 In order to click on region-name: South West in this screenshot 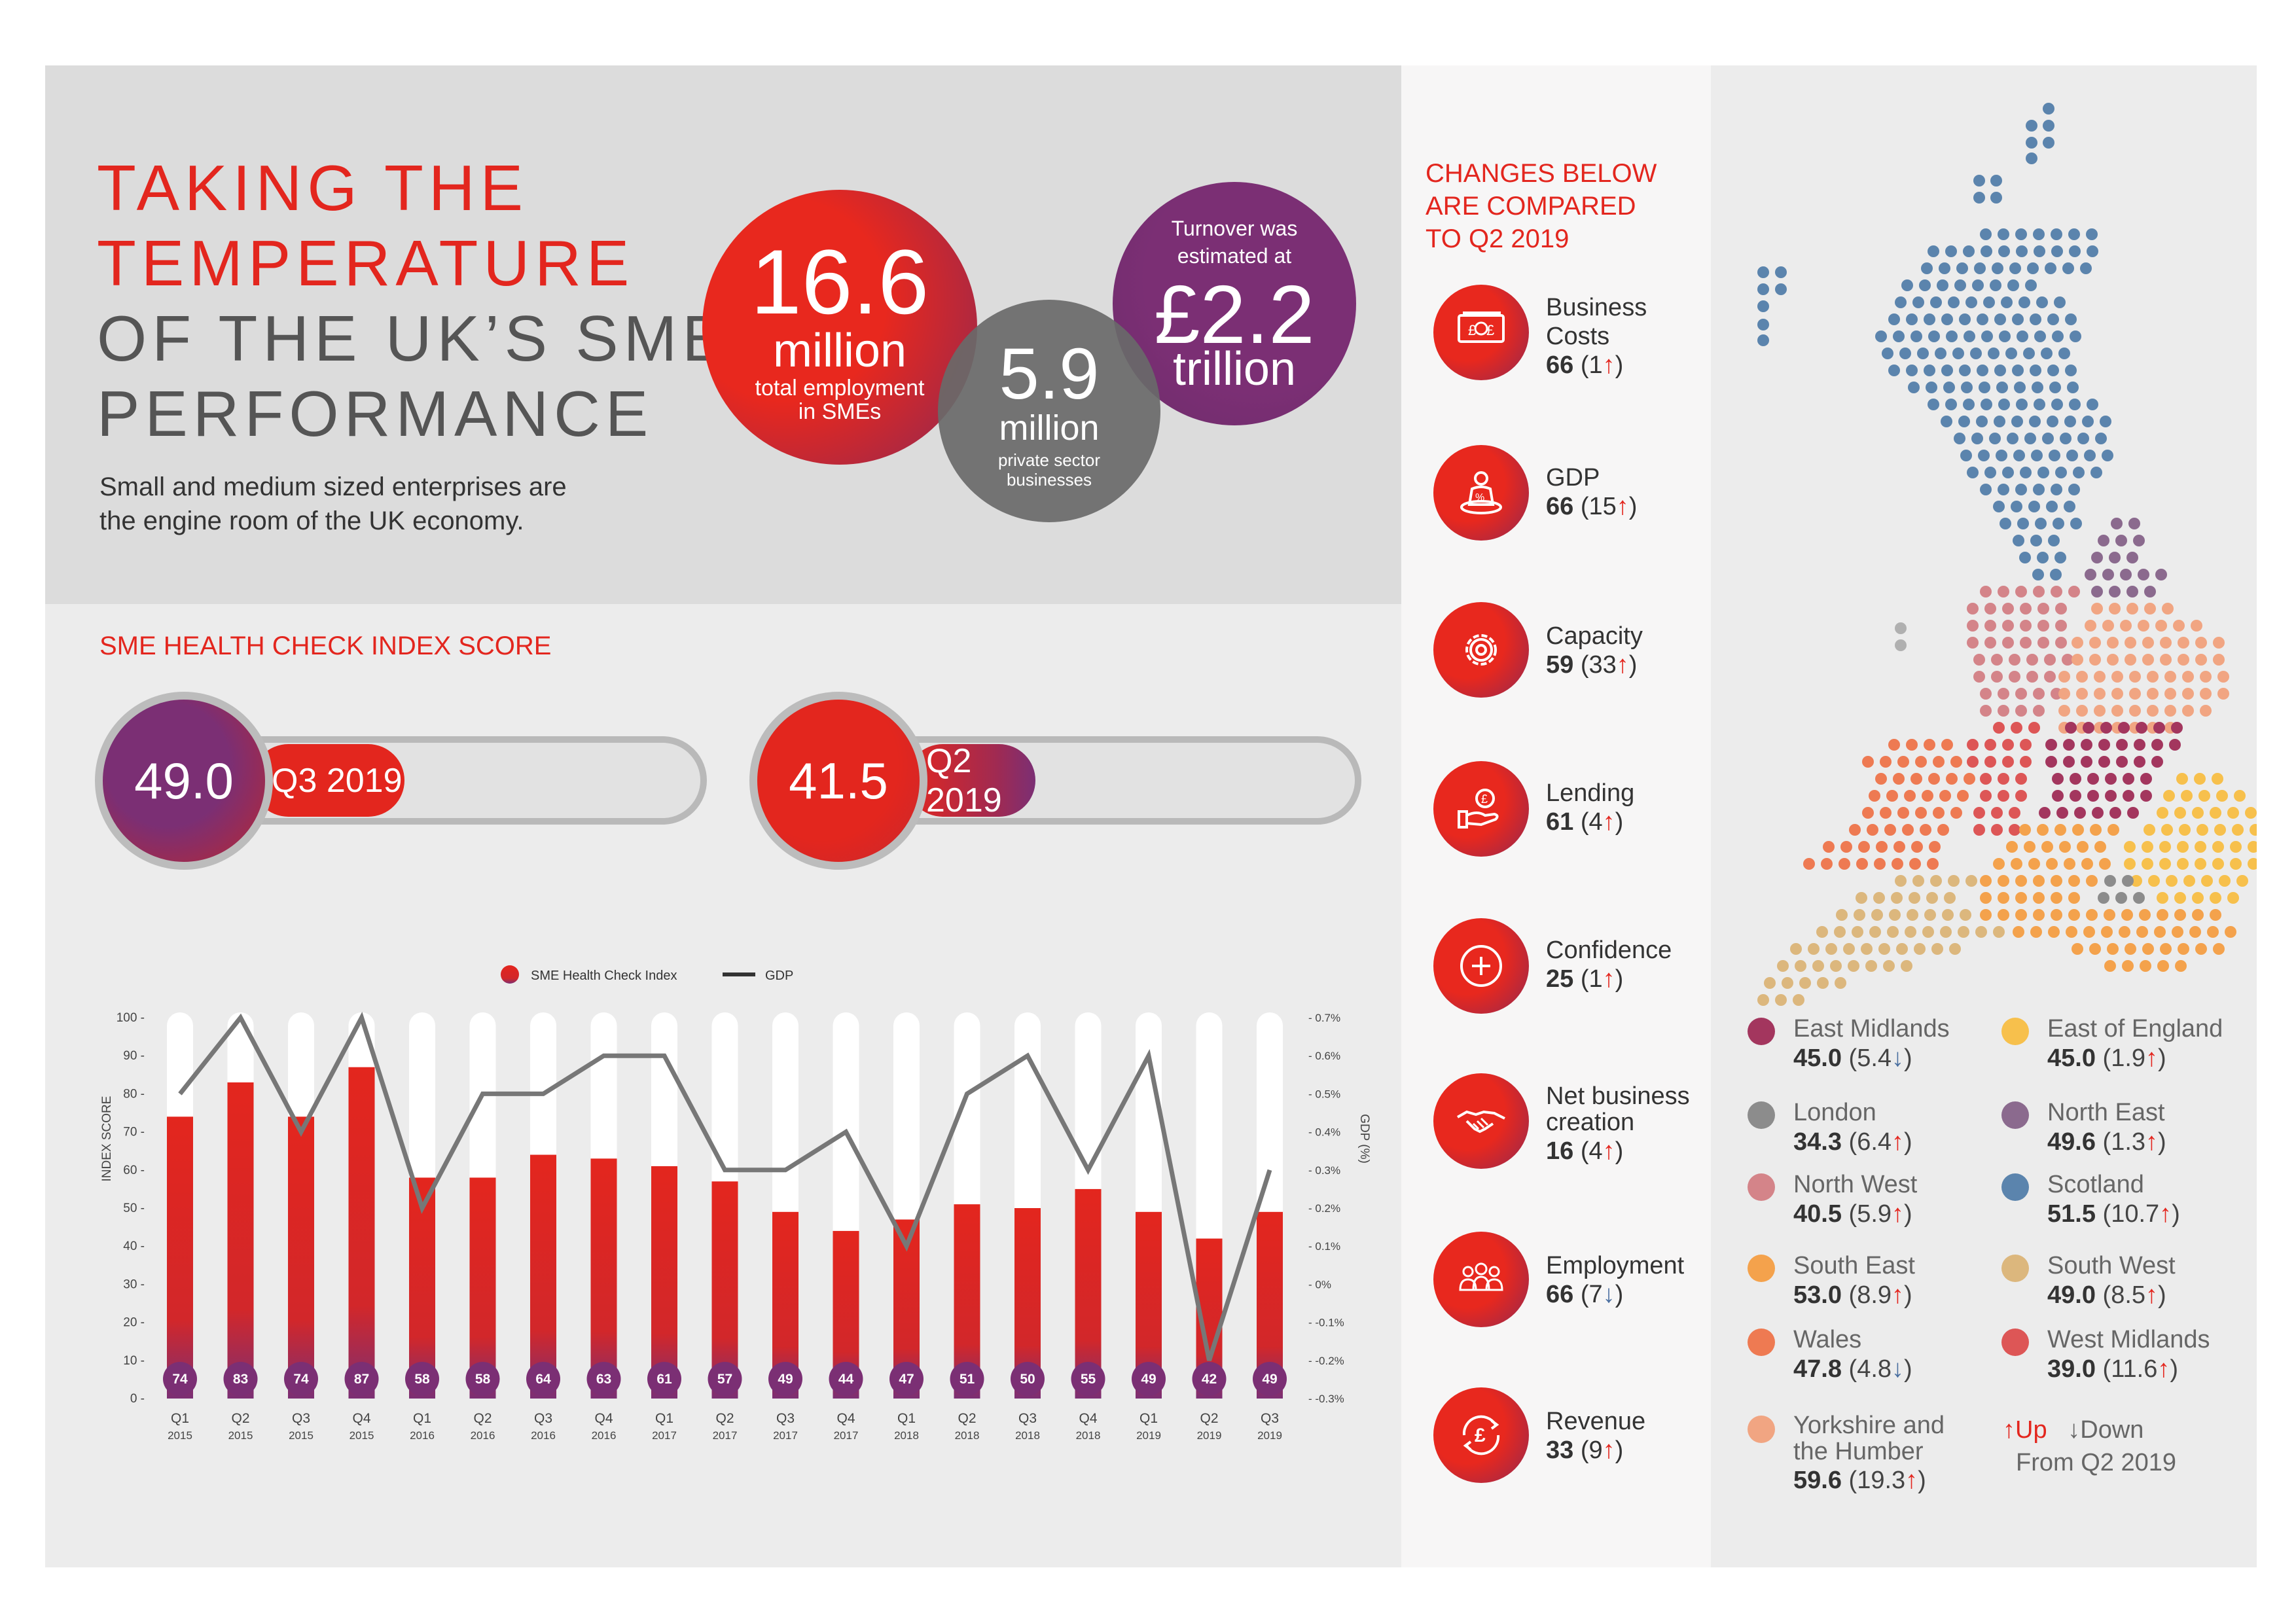, I will do `click(2111, 1266)`.